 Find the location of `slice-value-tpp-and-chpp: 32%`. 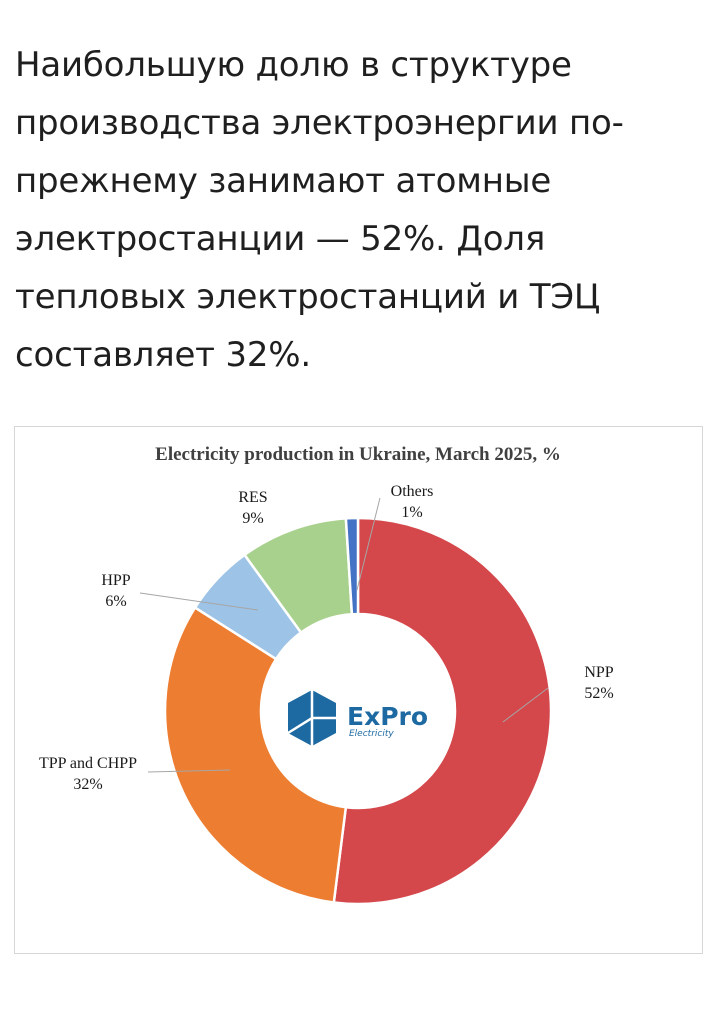

slice-value-tpp-and-chpp: 32% is located at coordinates (87, 784).